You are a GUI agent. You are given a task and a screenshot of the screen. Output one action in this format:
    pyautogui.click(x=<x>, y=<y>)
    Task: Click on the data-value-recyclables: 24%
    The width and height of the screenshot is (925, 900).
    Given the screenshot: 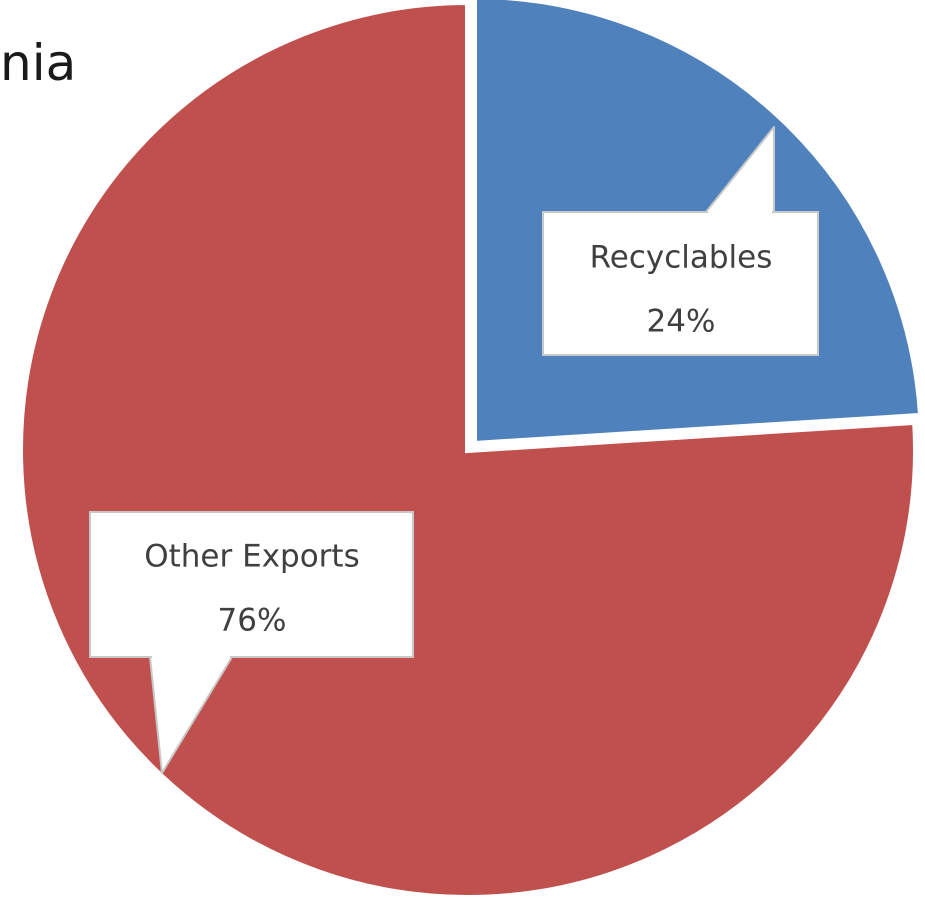 What is the action you would take?
    pyautogui.click(x=681, y=322)
    